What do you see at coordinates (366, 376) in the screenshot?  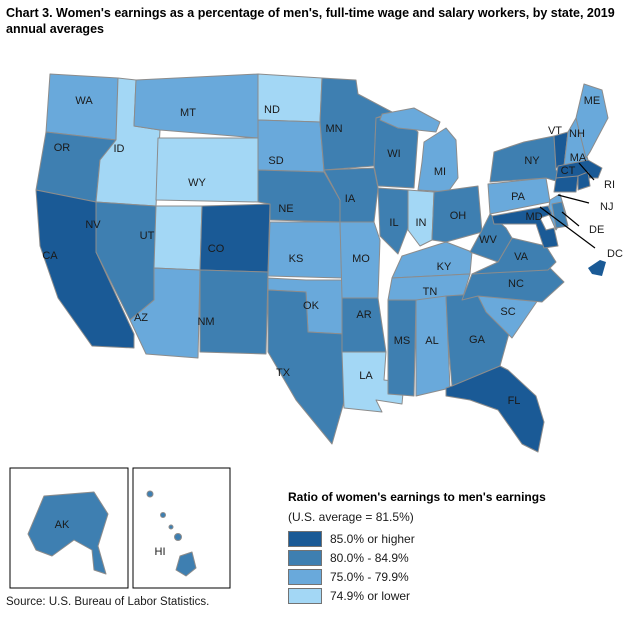 I see `state-label-la: LA` at bounding box center [366, 376].